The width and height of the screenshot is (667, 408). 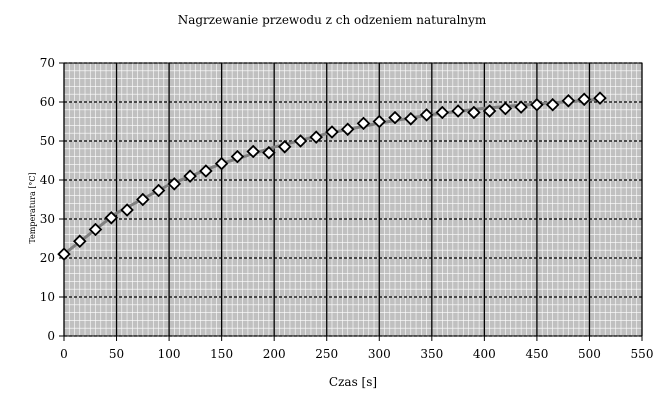 What do you see at coordinates (431, 354) in the screenshot?
I see `x-tick-label: 350` at bounding box center [431, 354].